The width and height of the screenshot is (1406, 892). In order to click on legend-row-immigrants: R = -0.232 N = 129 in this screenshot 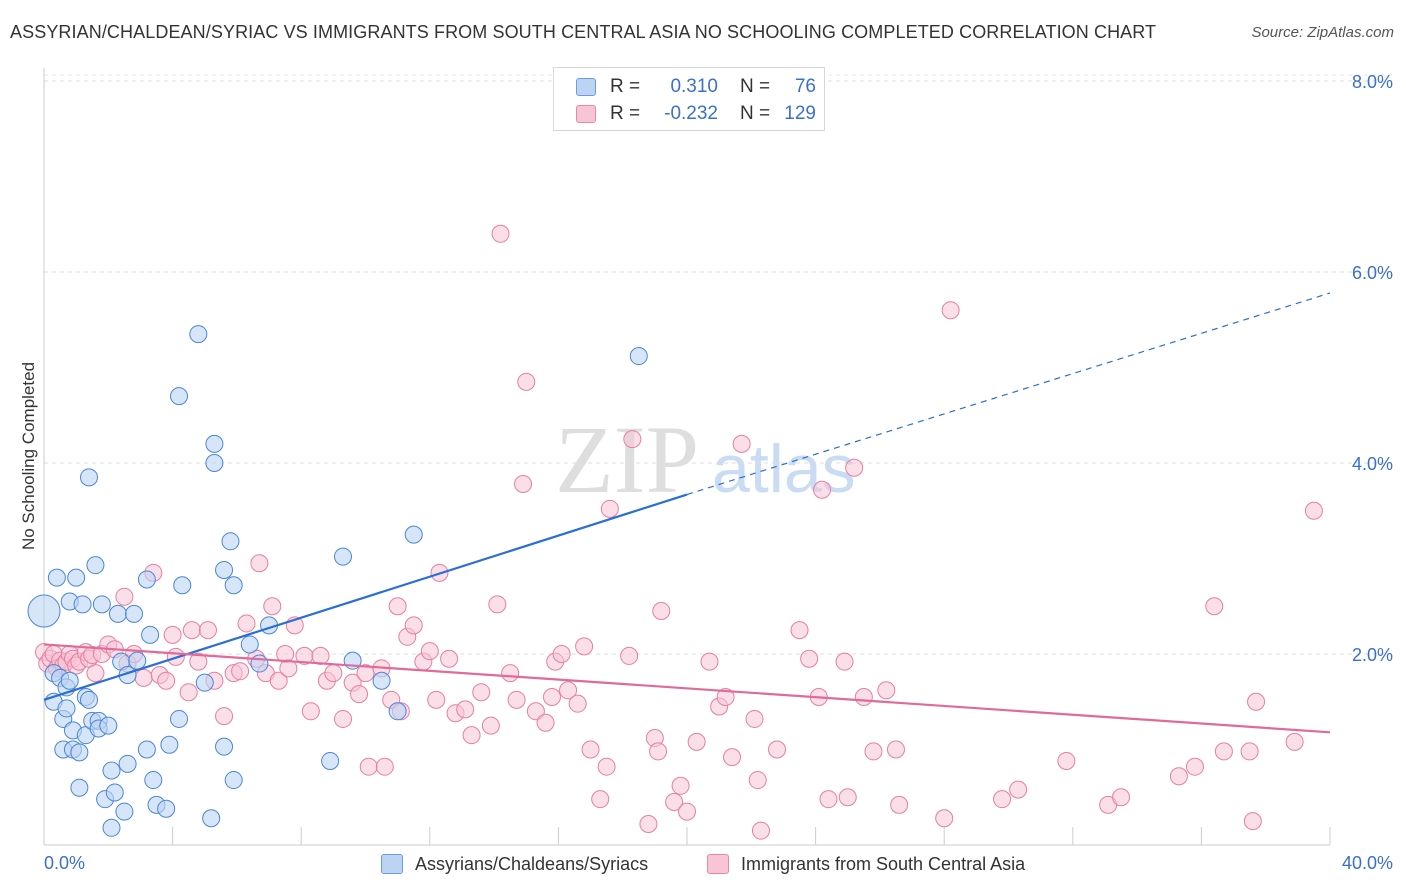, I will do `click(696, 114)`.